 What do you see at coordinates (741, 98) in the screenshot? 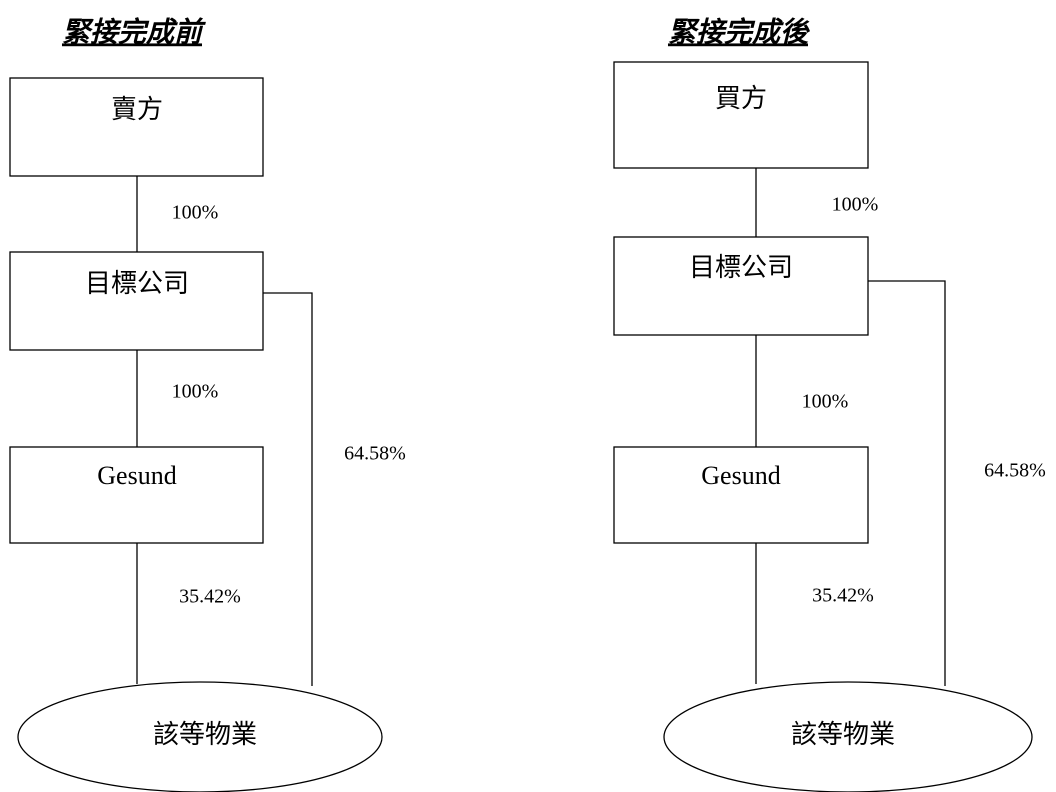
I see `node-label: 買方` at bounding box center [741, 98].